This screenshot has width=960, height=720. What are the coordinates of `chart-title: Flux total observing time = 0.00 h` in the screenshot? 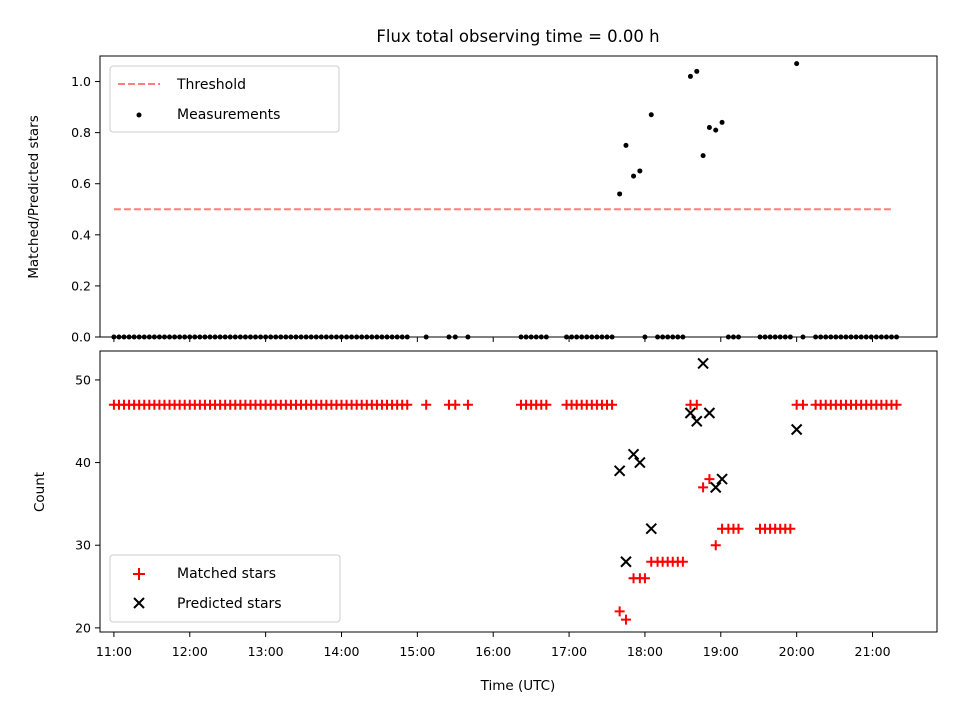 It's located at (517, 36).